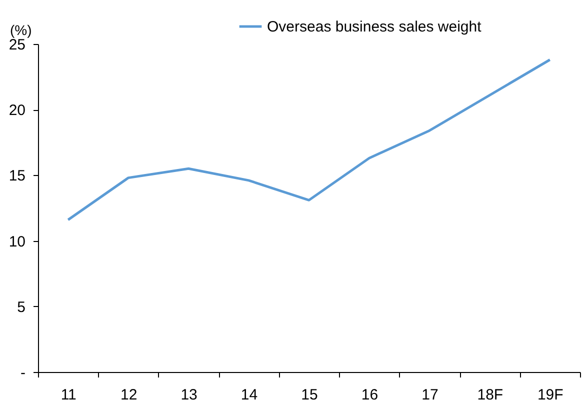 The height and width of the screenshot is (408, 585). What do you see at coordinates (129, 395) in the screenshot?
I see `x-tick-label: 12` at bounding box center [129, 395].